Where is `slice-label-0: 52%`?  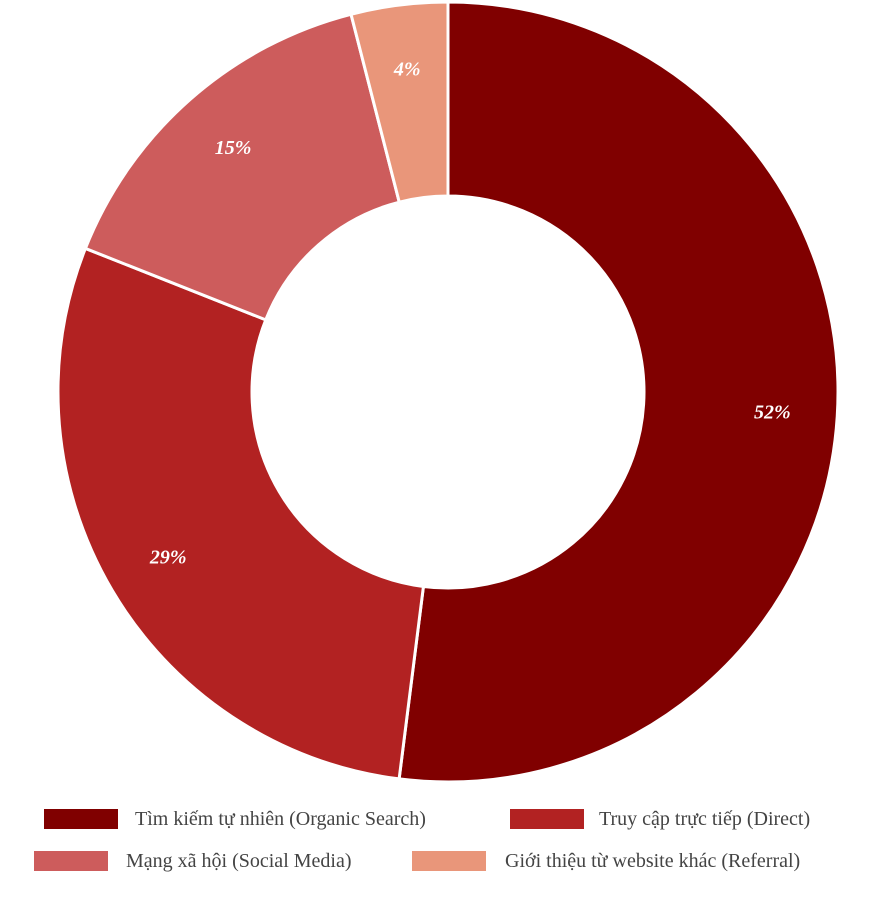
slice-label-0: 52% is located at coordinates (772, 412).